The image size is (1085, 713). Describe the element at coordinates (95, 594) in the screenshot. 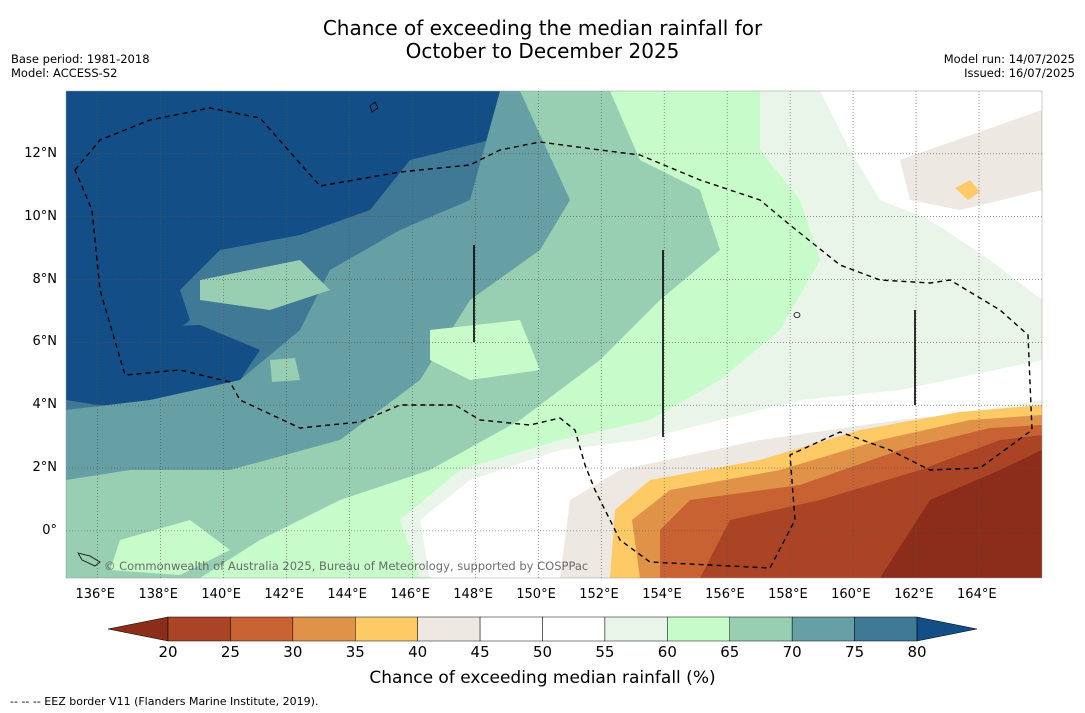

I see `longitude-tick-label: 136°E` at that location.